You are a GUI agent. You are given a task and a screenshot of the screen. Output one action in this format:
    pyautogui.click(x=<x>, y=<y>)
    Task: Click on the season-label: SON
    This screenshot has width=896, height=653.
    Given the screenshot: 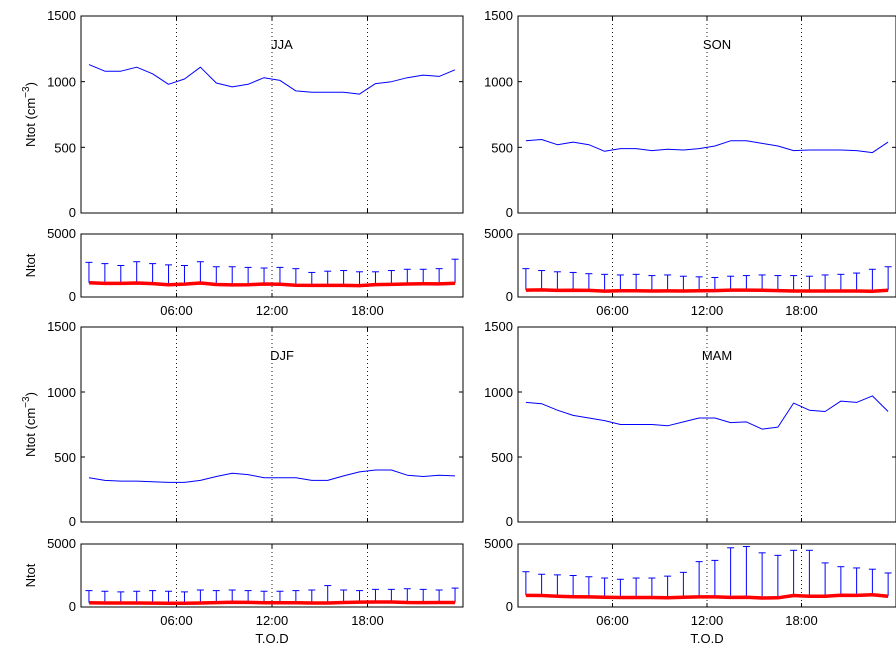 What is the action you would take?
    pyautogui.click(x=717, y=44)
    